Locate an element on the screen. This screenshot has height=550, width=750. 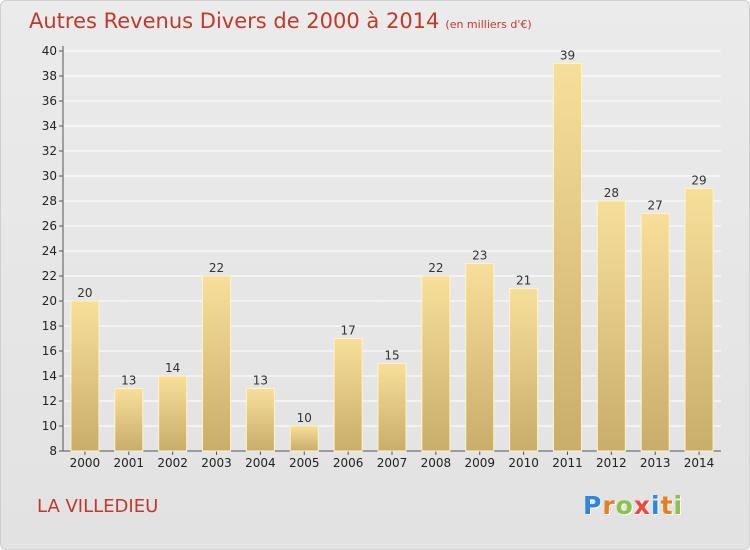
y-tick-label: 38 is located at coordinates (49, 76).